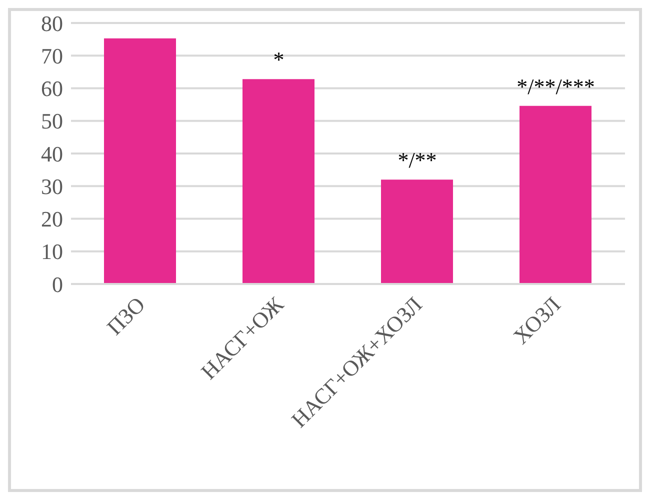 The width and height of the screenshot is (647, 499). I want to click on y-tick-label: 40, so click(52, 153).